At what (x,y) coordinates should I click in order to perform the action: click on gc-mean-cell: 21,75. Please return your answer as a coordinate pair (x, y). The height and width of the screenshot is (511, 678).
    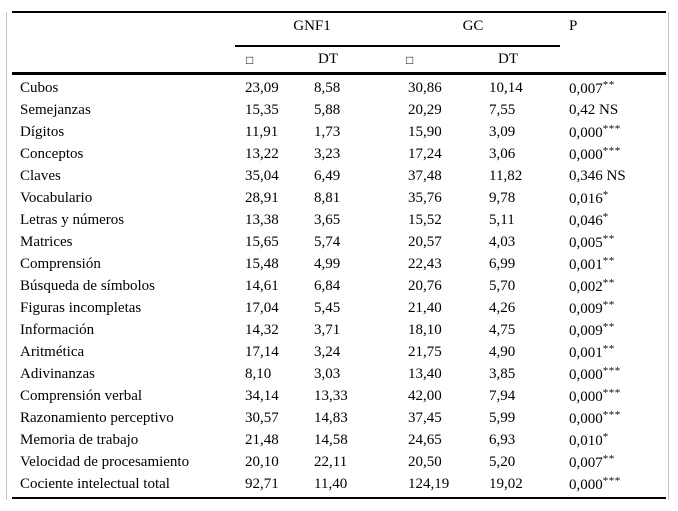
    Looking at the image, I should click on (425, 351).